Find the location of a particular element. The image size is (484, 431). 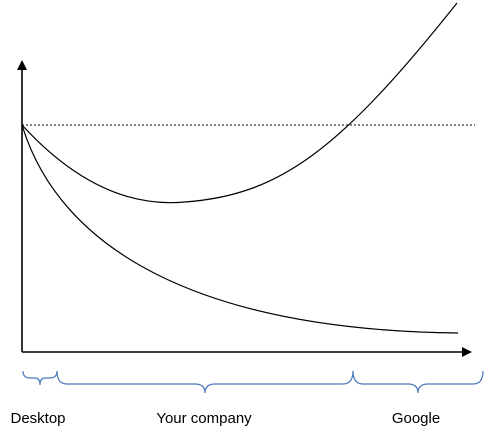

brace-your-company is located at coordinates (205, 382).